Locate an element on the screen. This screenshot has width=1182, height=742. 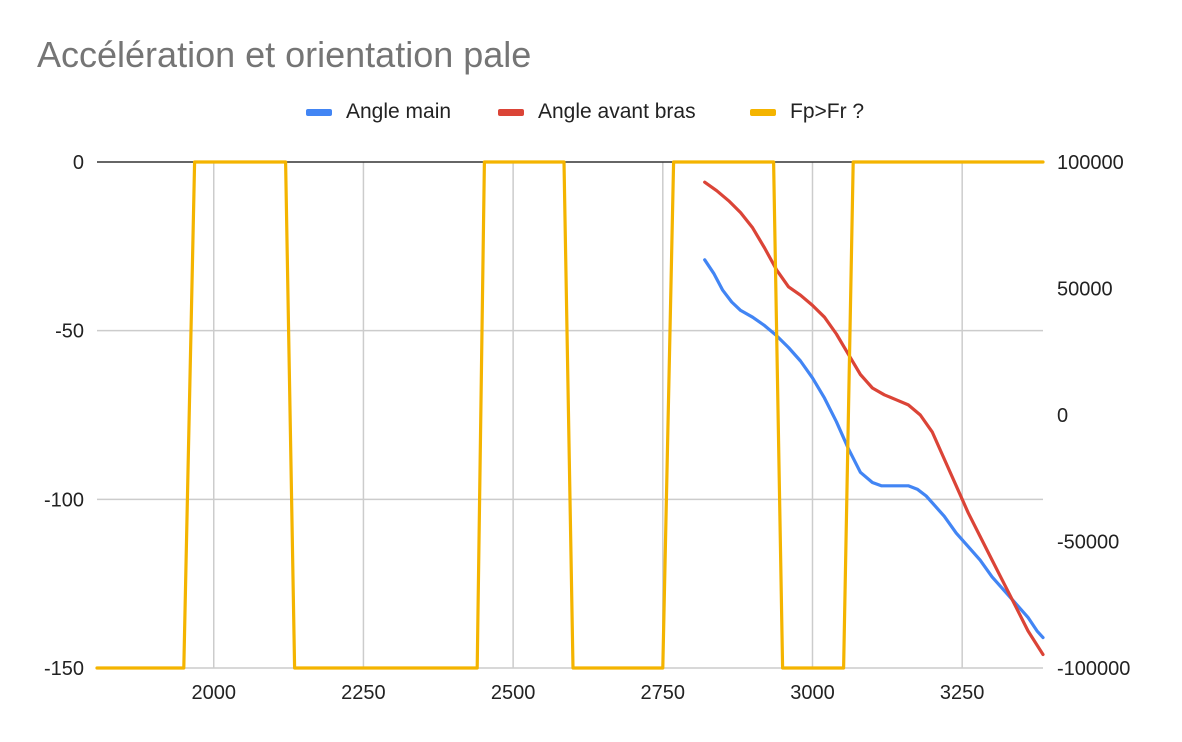
x-tick-label: 2000 is located at coordinates (214, 693).